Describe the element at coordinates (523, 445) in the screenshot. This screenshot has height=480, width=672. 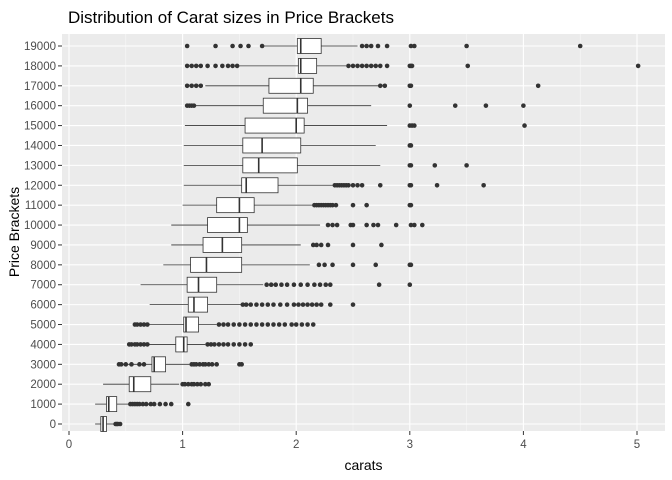
I see `x-tick-label: 4` at that location.